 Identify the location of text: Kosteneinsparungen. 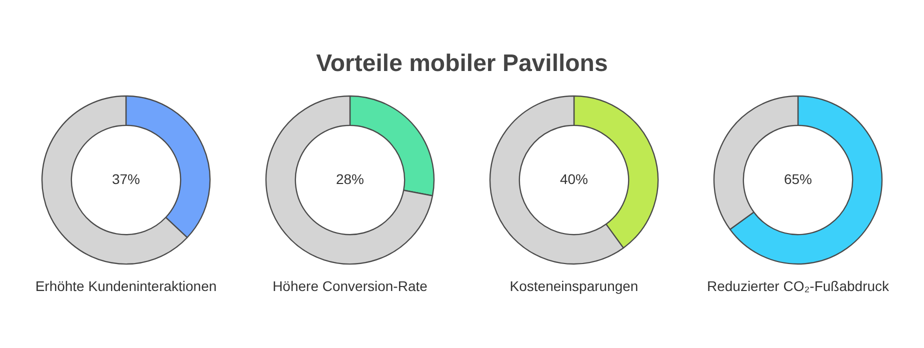
(574, 286).